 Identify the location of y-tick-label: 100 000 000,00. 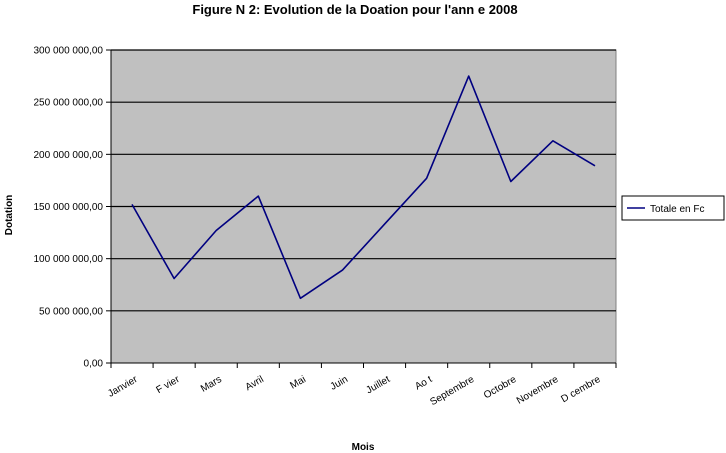
(68, 259).